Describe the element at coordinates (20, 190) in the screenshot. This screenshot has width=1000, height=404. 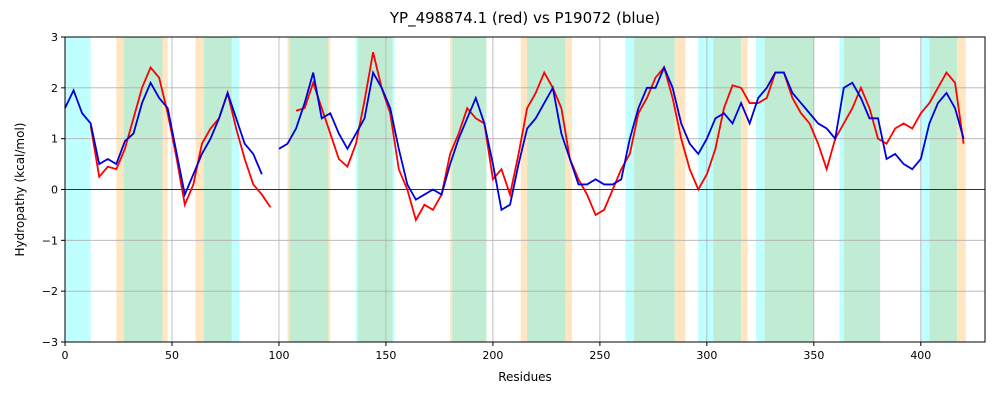
I see `y-axis-label: Hydropathy (kcal/mol)` at that location.